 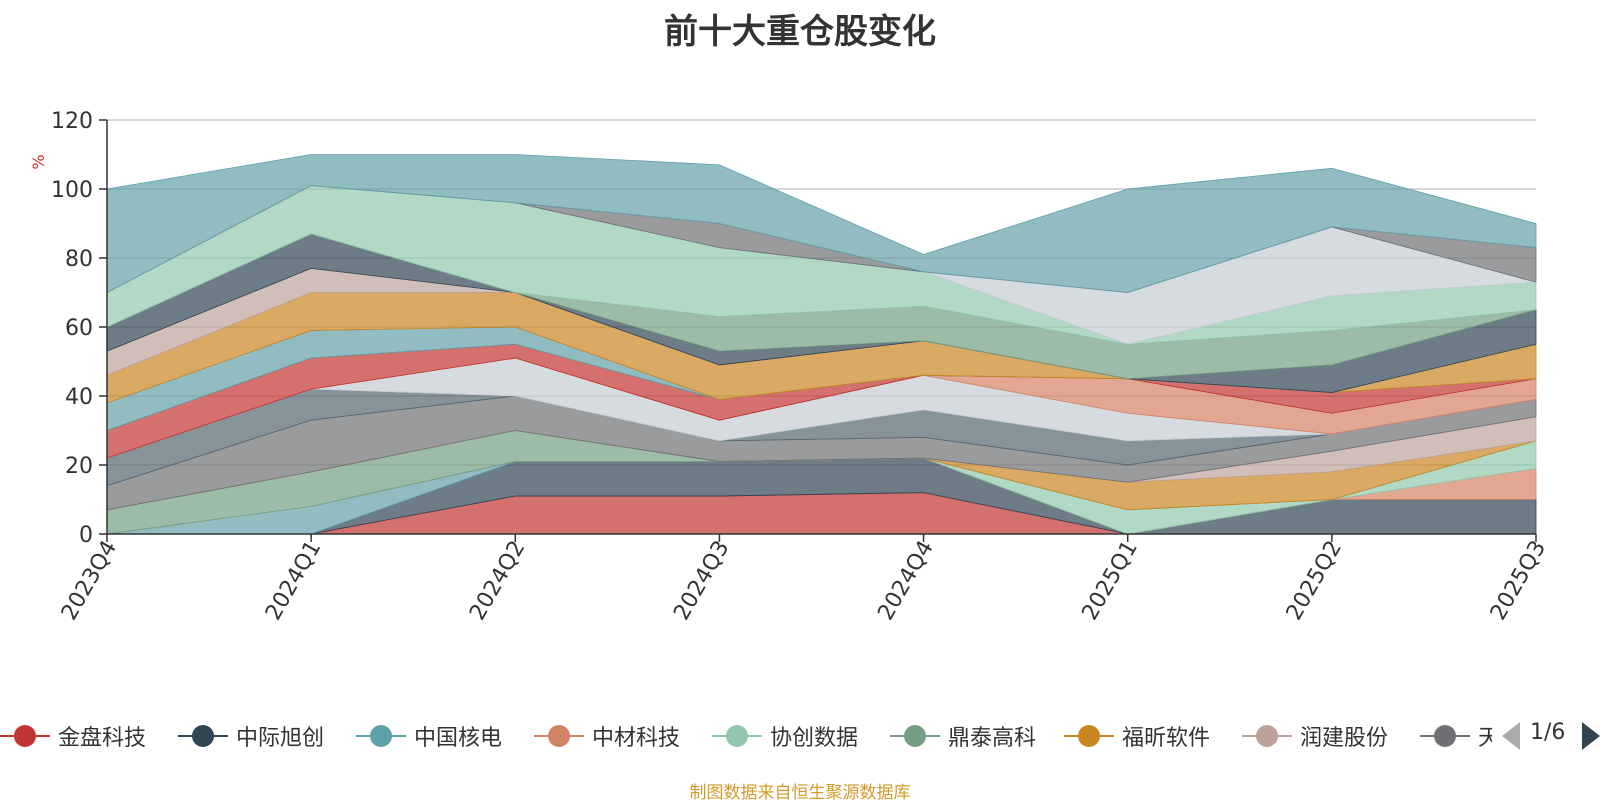 What do you see at coordinates (86, 535) in the screenshot?
I see `y-tick-label: 0` at bounding box center [86, 535].